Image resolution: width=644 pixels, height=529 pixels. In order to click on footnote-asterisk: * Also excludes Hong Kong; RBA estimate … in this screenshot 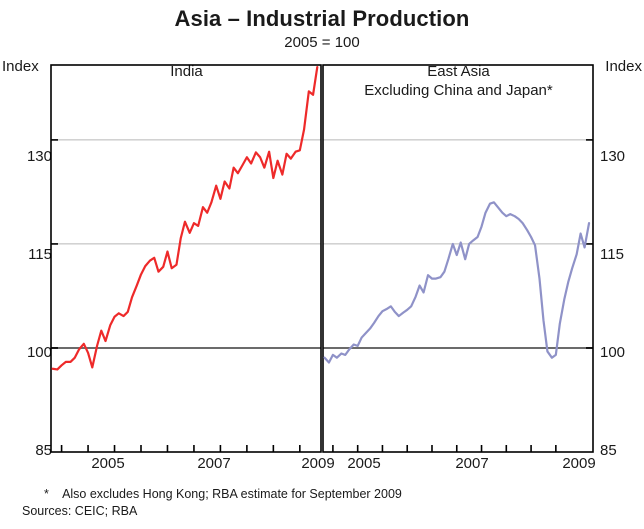, I will do `click(223, 494)`.